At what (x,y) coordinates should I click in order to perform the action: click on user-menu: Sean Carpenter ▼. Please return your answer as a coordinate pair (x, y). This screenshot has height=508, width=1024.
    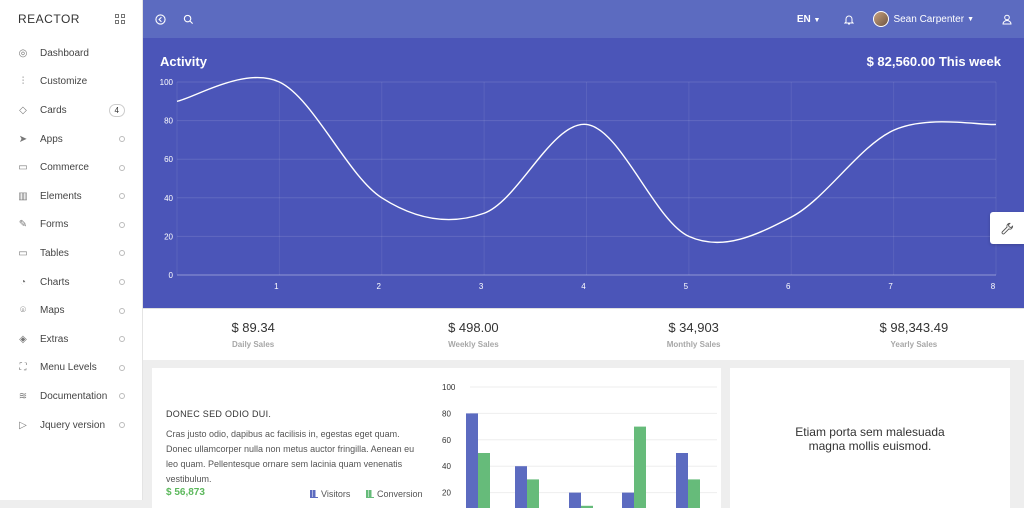
    Looking at the image, I should click on (923, 19).